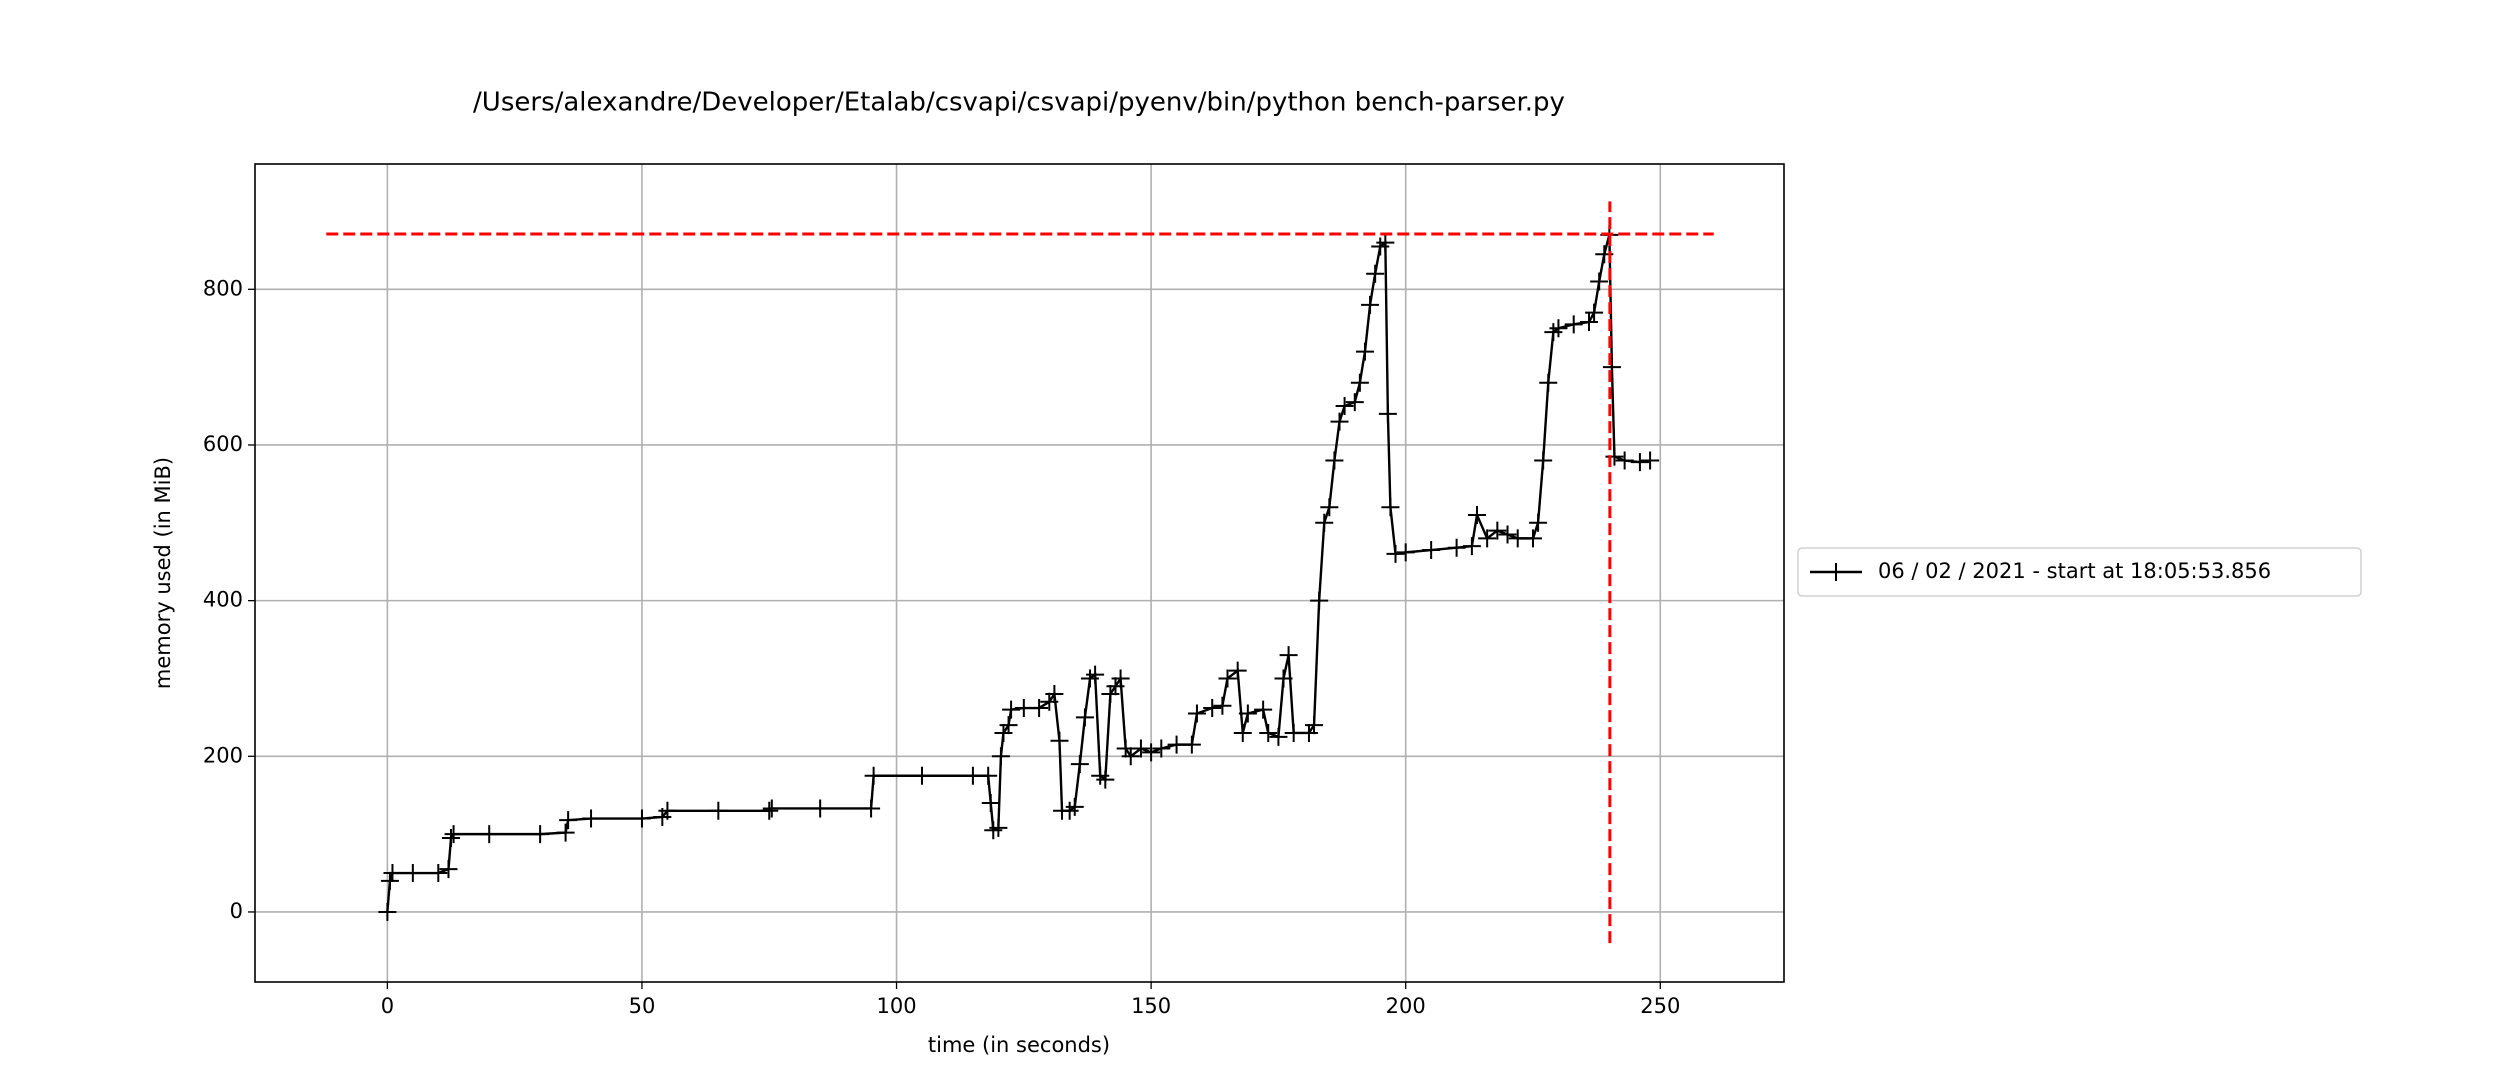  Describe the element at coordinates (223, 444) in the screenshot. I see `y-tick-label: 600` at that location.